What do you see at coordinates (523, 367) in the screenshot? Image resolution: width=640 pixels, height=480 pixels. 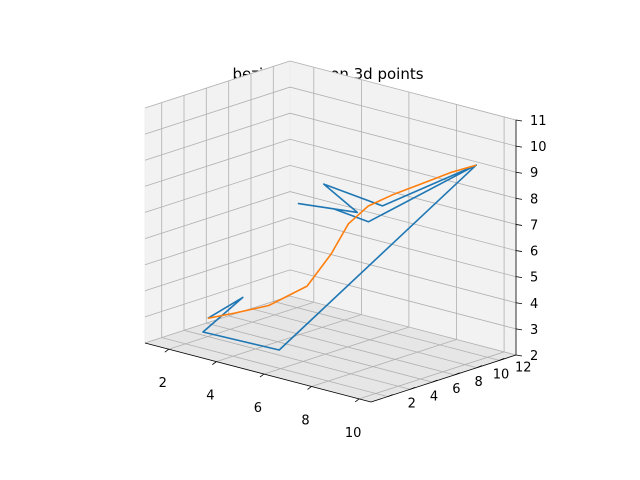 I see `y-tick-label: 12` at bounding box center [523, 367].